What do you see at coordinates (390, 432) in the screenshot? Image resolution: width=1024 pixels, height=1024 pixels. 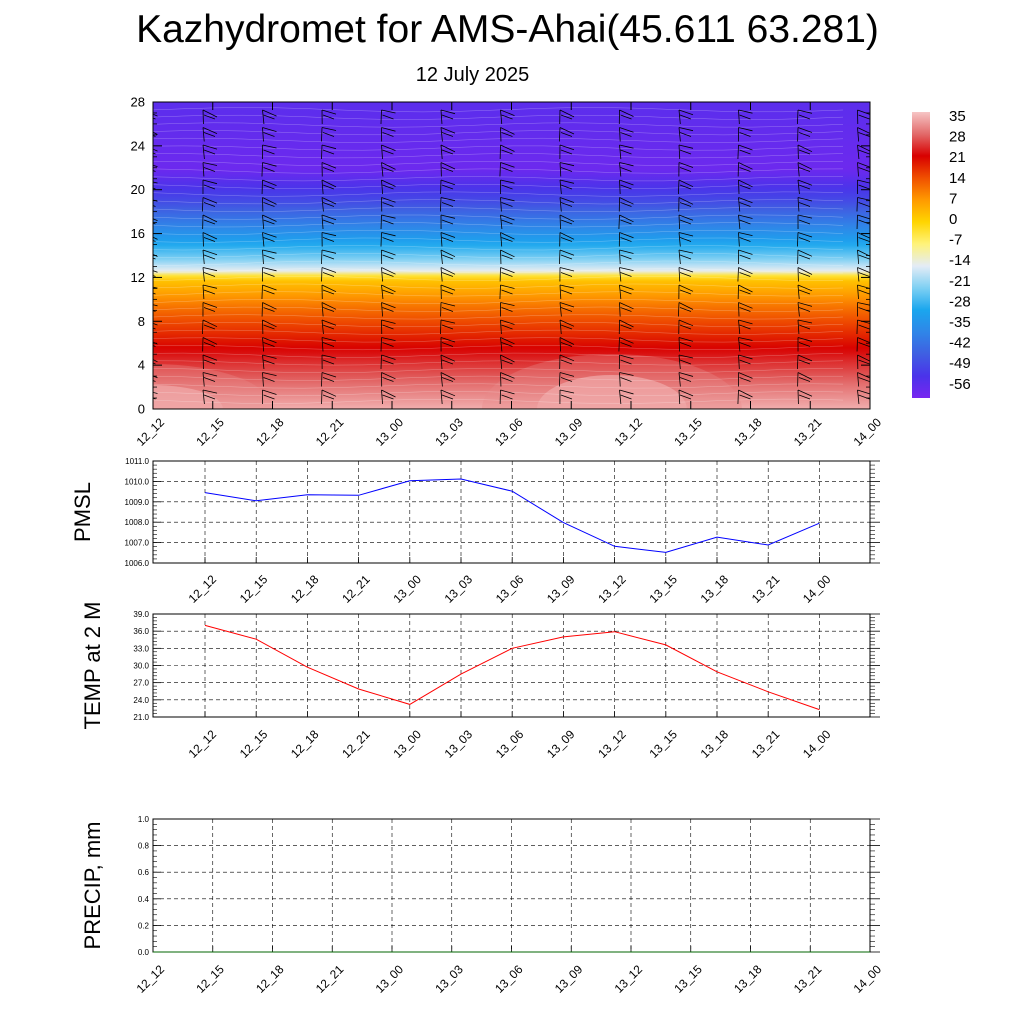 I see `heatmap-xtick-label: 13_00` at bounding box center [390, 432].